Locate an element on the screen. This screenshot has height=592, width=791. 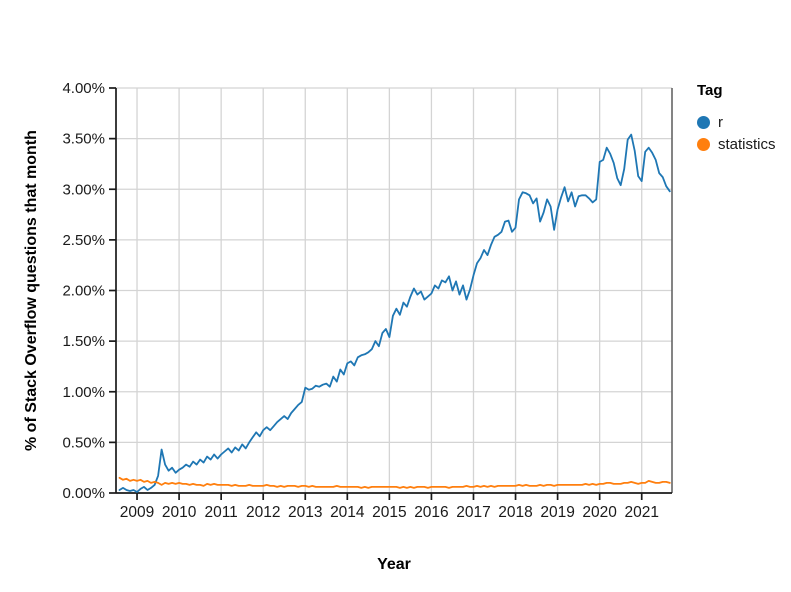
x-tick-label: 2015 is located at coordinates (389, 512).